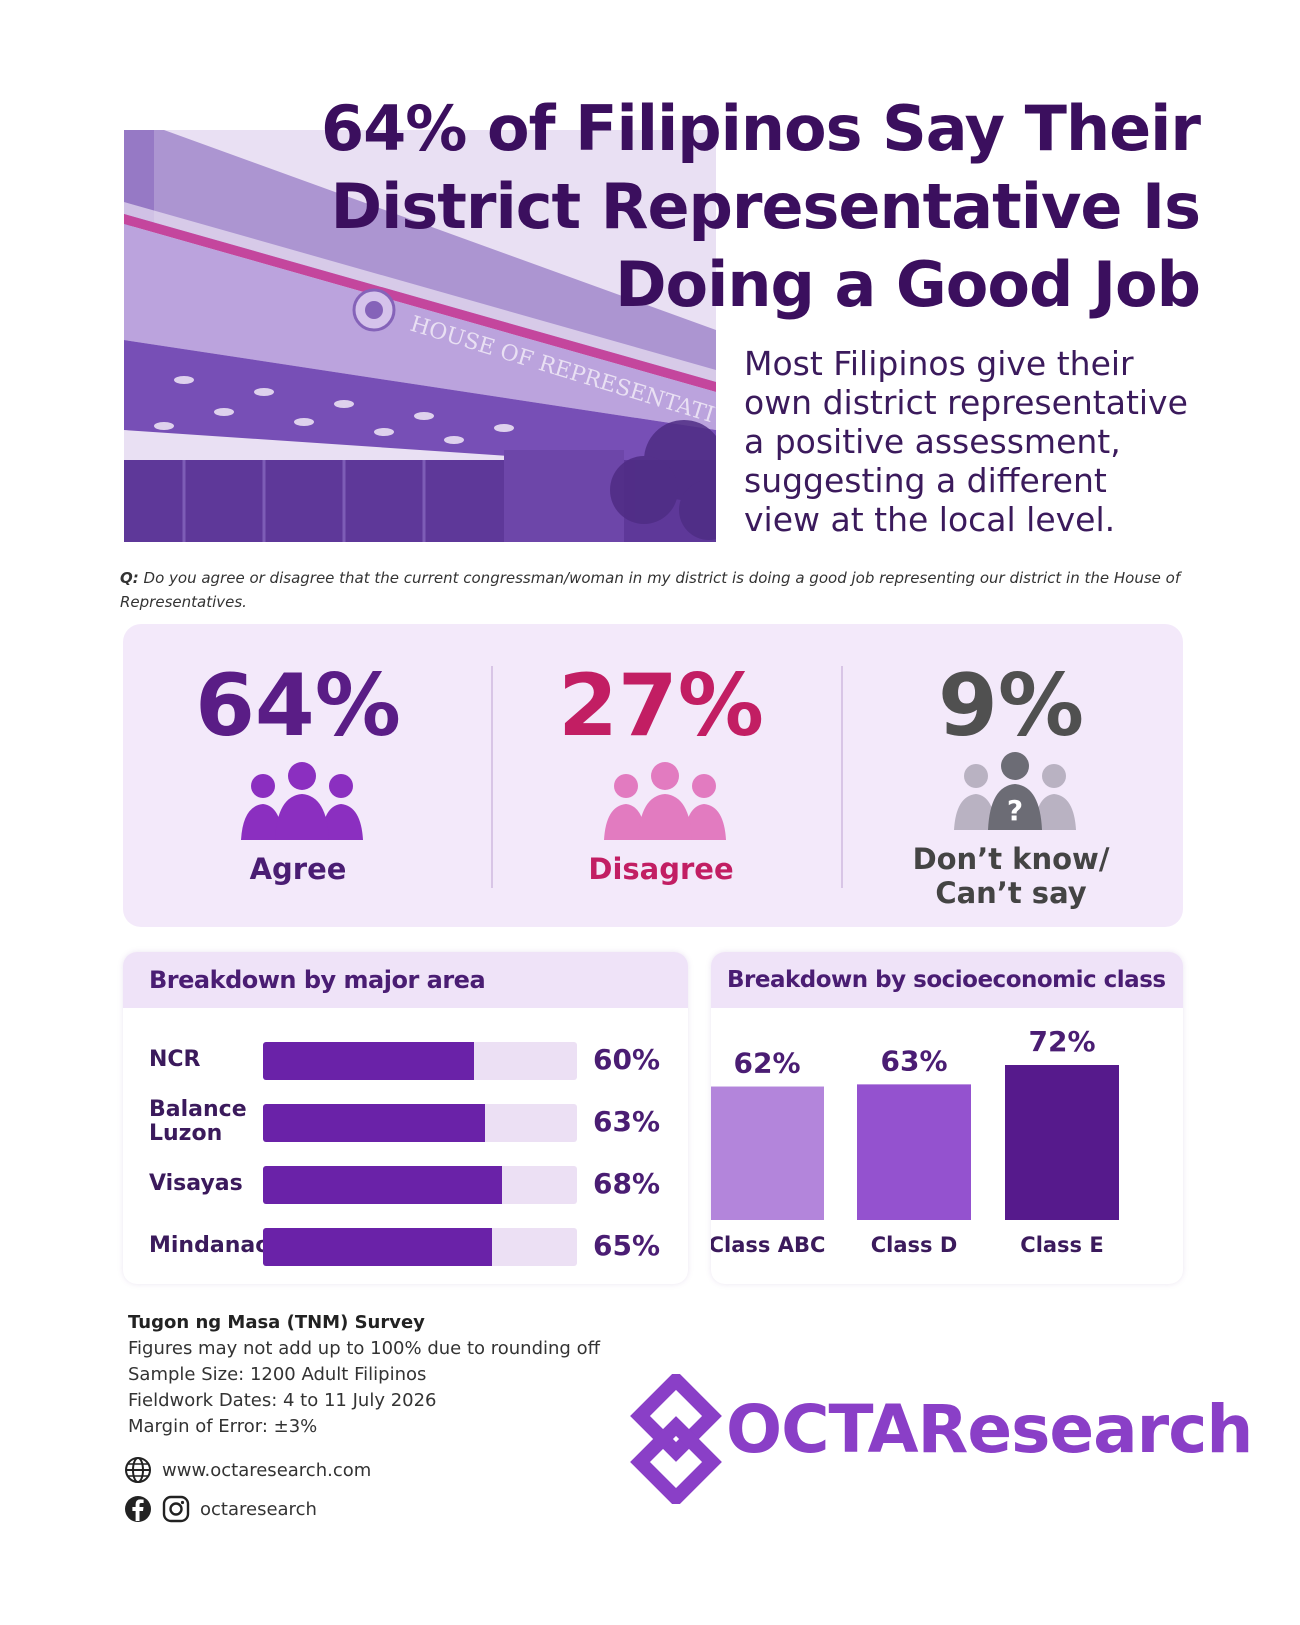 The height and width of the screenshot is (1625, 1300). I want to click on area-category-label: Balance Luzon, so click(198, 1121).